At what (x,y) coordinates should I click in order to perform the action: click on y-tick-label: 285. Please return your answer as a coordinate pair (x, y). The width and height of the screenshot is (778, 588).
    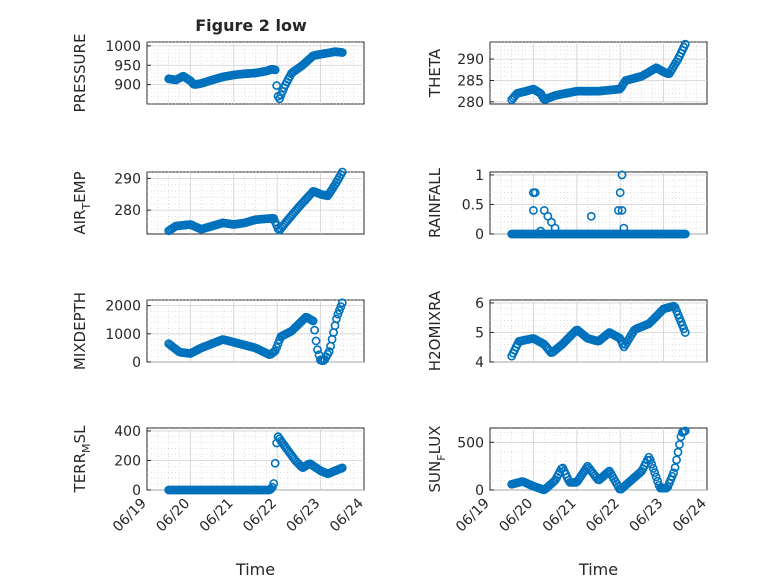
    Looking at the image, I should click on (470, 81).